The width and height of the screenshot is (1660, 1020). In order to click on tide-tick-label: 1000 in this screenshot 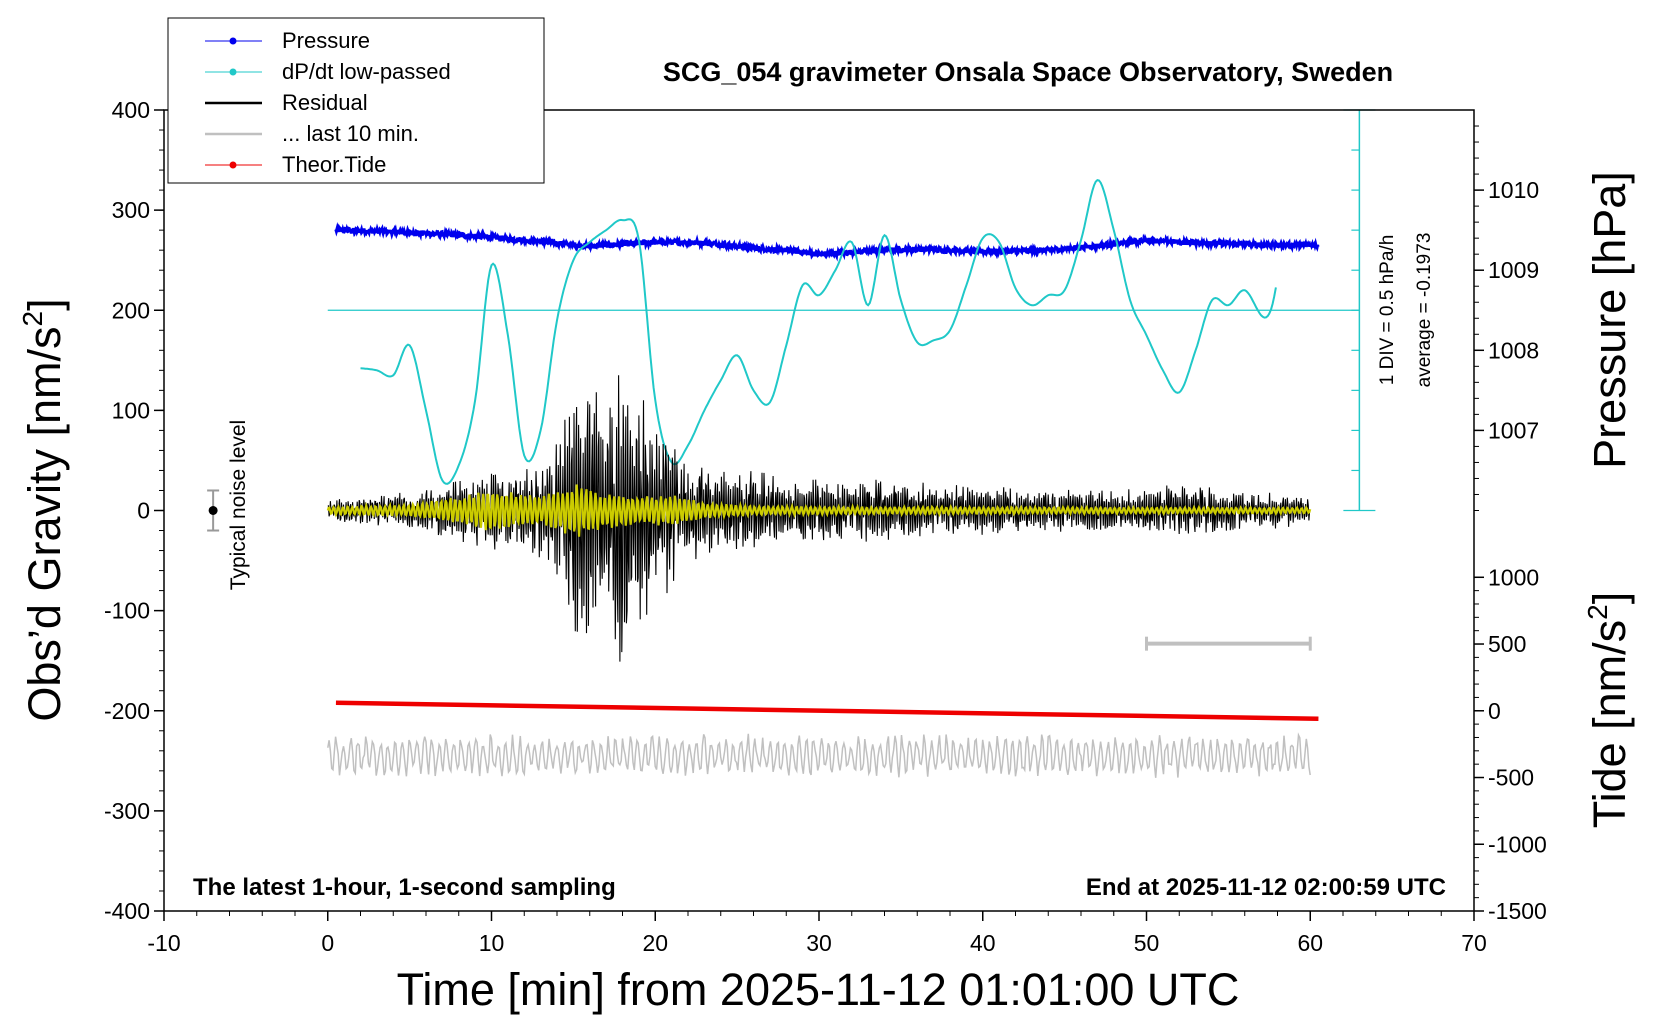, I will do `click(1513, 577)`.